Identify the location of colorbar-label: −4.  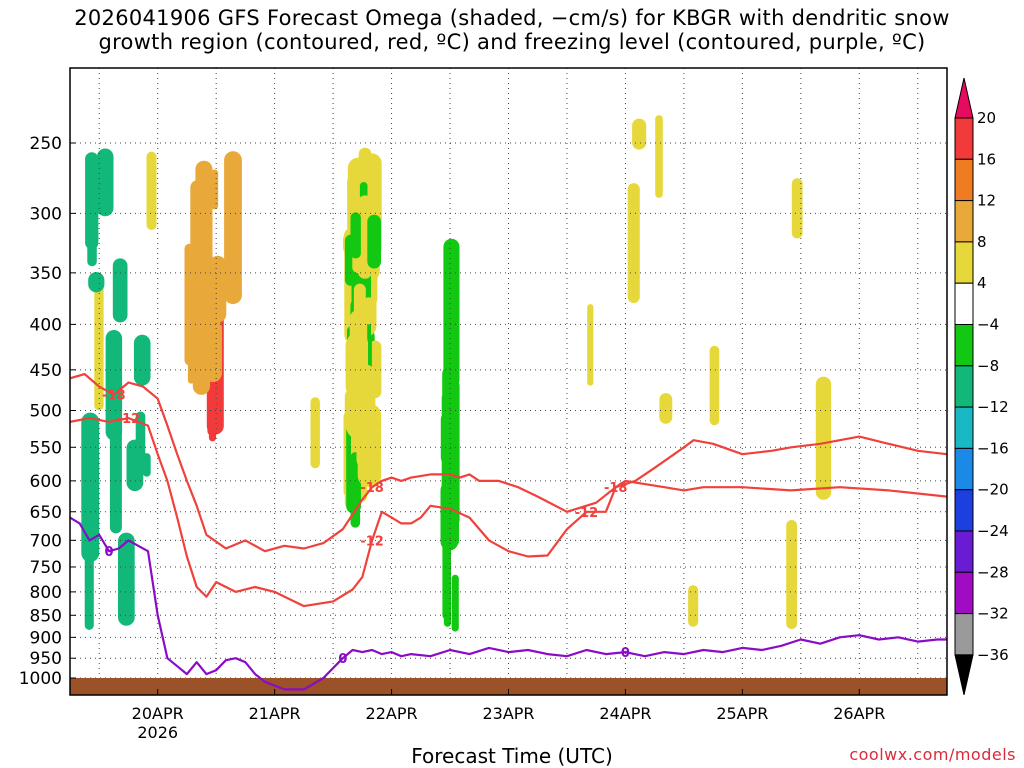
(988, 325).